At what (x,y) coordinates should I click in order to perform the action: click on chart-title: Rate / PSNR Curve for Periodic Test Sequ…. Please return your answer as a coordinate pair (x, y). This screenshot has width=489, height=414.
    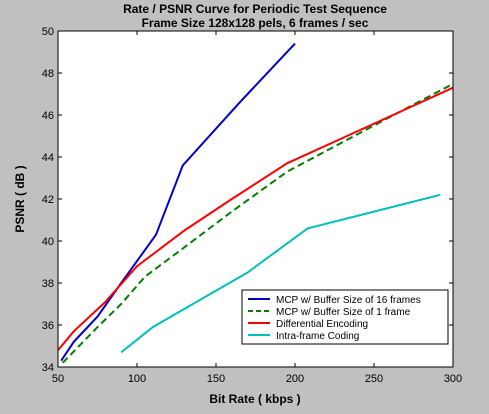
    Looking at the image, I should click on (255, 9).